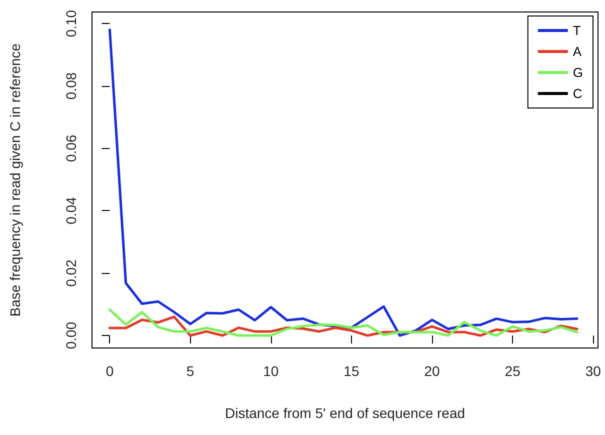 The image size is (605, 435). Describe the element at coordinates (271, 371) in the screenshot. I see `x-tick-label: 10` at that location.